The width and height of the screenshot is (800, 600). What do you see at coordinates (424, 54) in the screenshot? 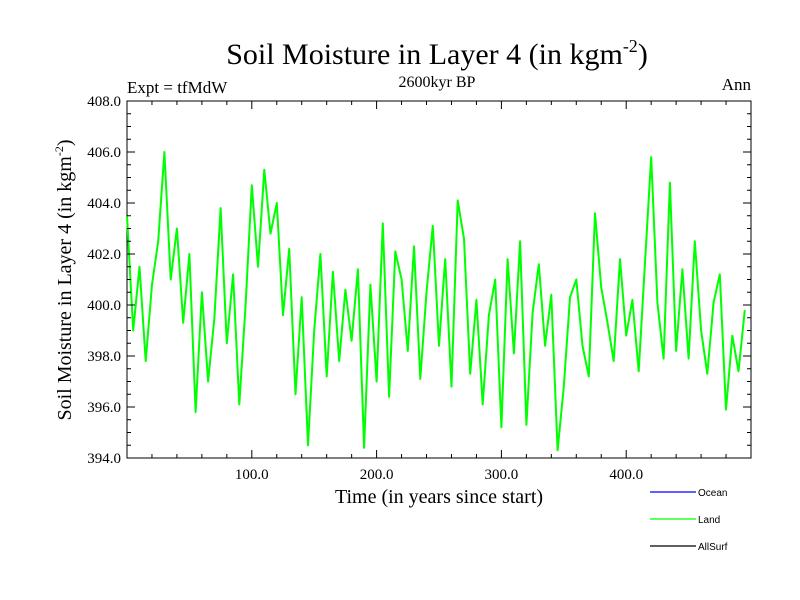
I see `chart-title-main: Soil Moisture in Layer 4 (in kgm` at bounding box center [424, 54].